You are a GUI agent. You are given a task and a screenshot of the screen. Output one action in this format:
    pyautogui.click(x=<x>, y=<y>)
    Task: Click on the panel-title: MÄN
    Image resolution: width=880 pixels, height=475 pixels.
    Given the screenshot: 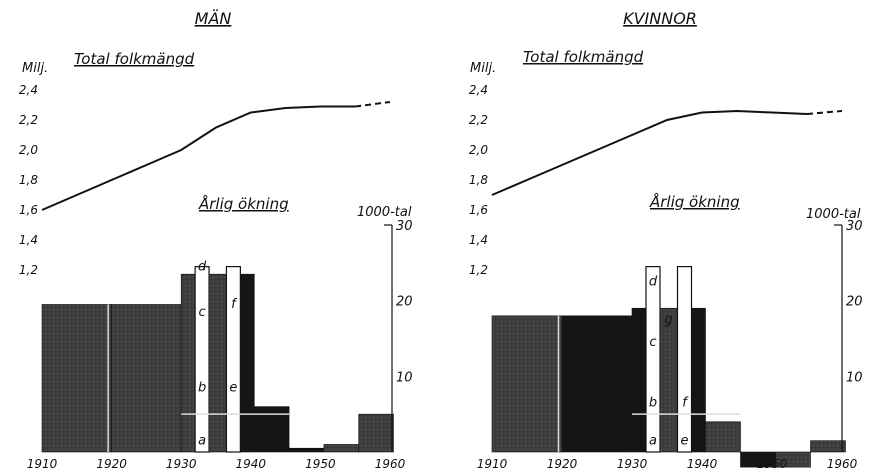 What is the action you would take?
    pyautogui.click(x=213, y=18)
    